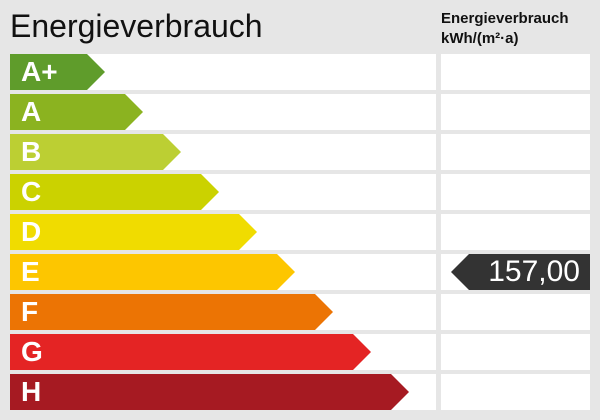  I want to click on bar-cell: F, so click(223, 312).